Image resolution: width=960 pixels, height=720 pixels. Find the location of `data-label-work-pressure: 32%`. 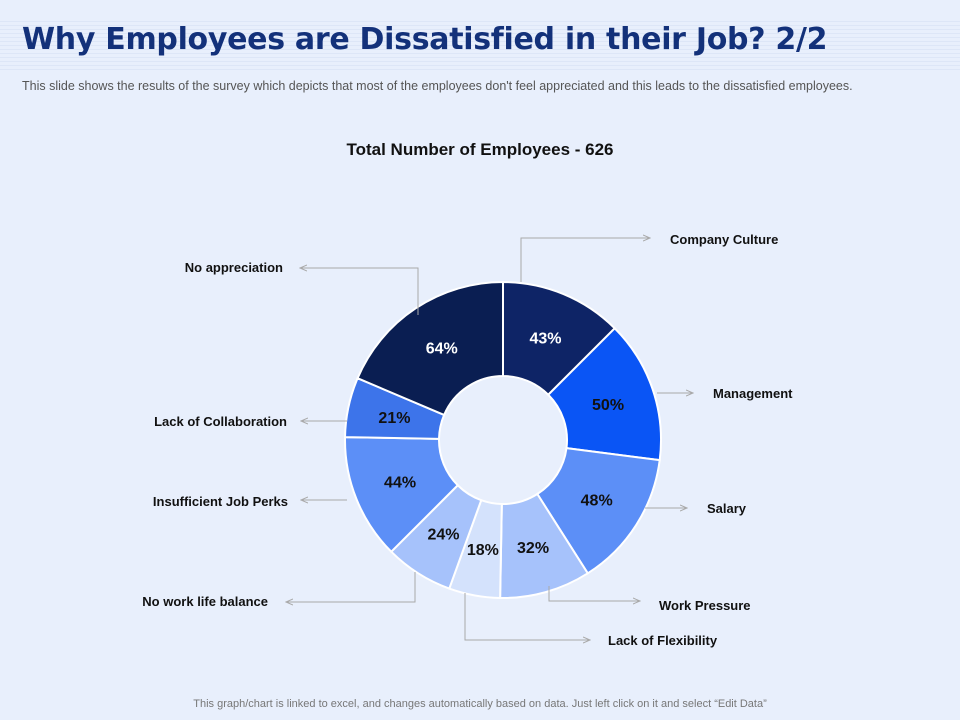

data-label-work-pressure: 32% is located at coordinates (533, 548).